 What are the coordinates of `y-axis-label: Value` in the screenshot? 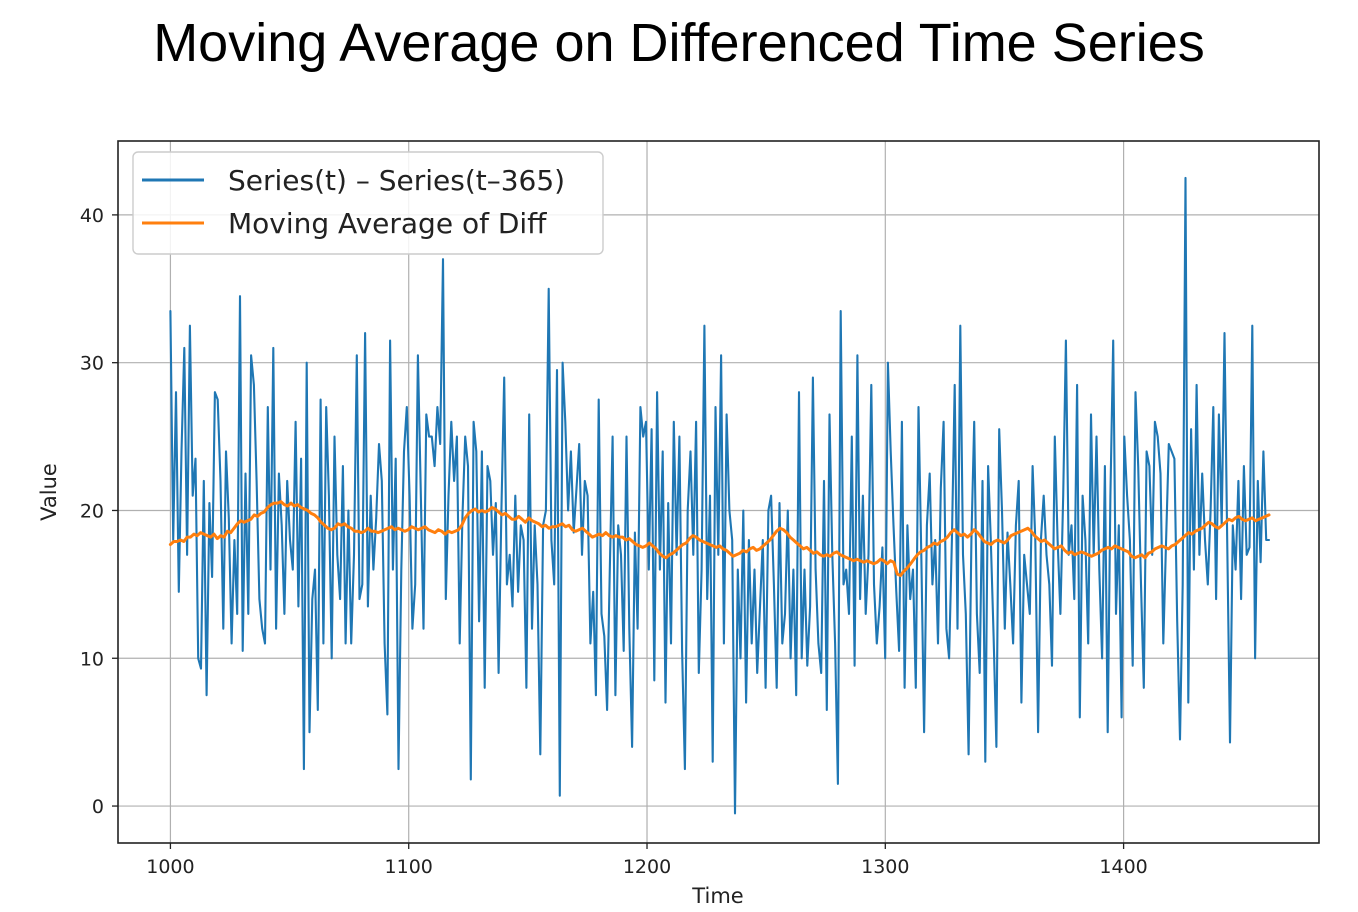 It's located at (49, 492).